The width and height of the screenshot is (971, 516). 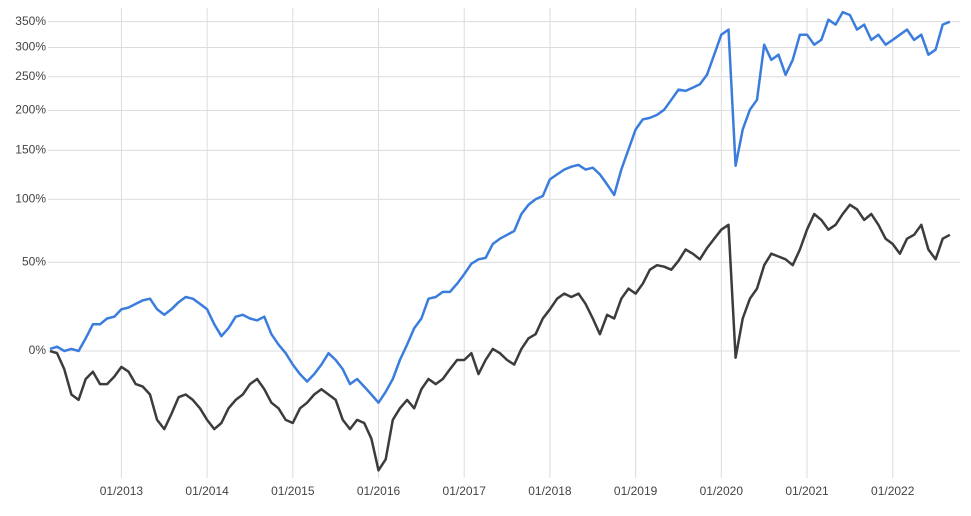 I want to click on y-tick-label: 100%, so click(x=30, y=198).